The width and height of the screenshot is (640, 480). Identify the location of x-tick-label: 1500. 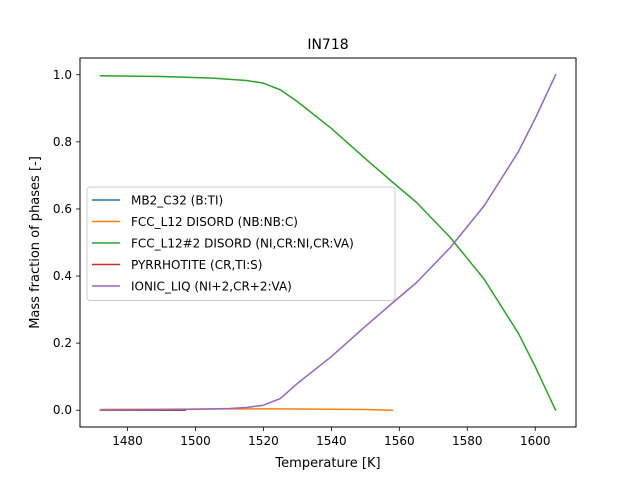
(195, 441).